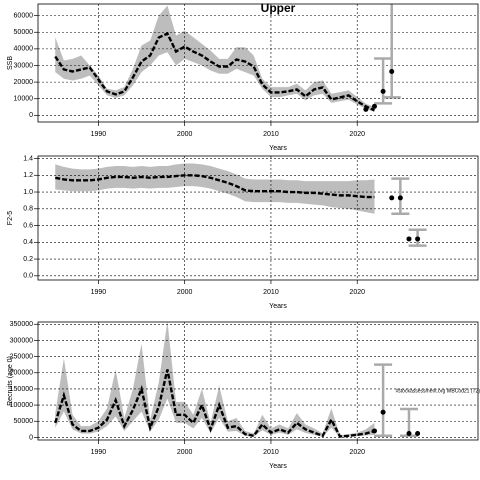 Image resolution: width=480 pixels, height=480 pixels. I want to click on y-axis-label: F2-5, so click(10, 218).